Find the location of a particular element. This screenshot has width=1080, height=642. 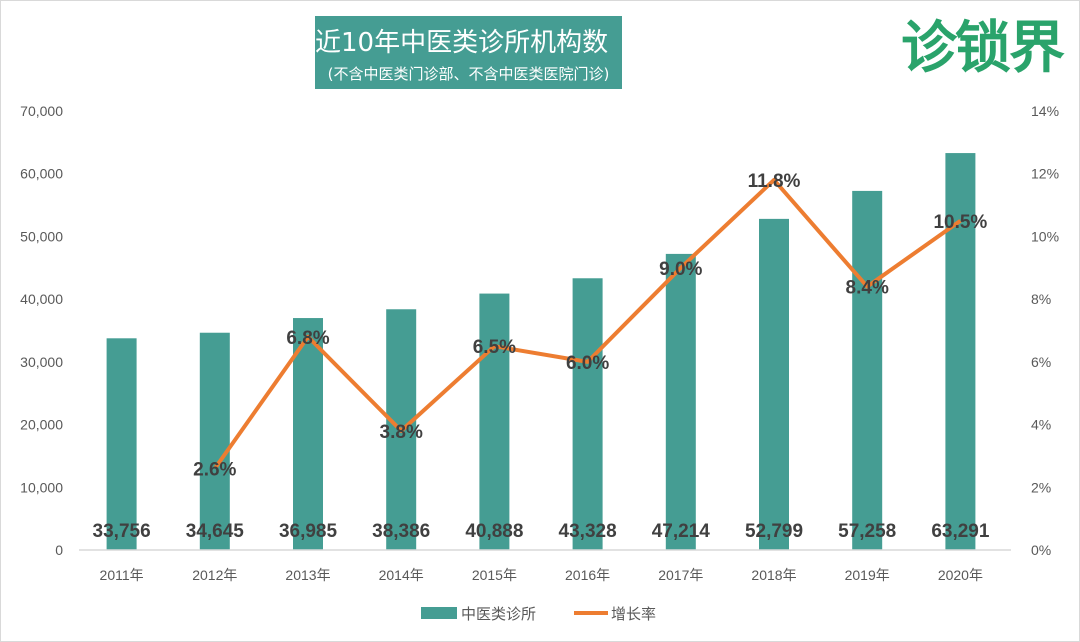

x-tick: 2011年 is located at coordinates (122, 575).